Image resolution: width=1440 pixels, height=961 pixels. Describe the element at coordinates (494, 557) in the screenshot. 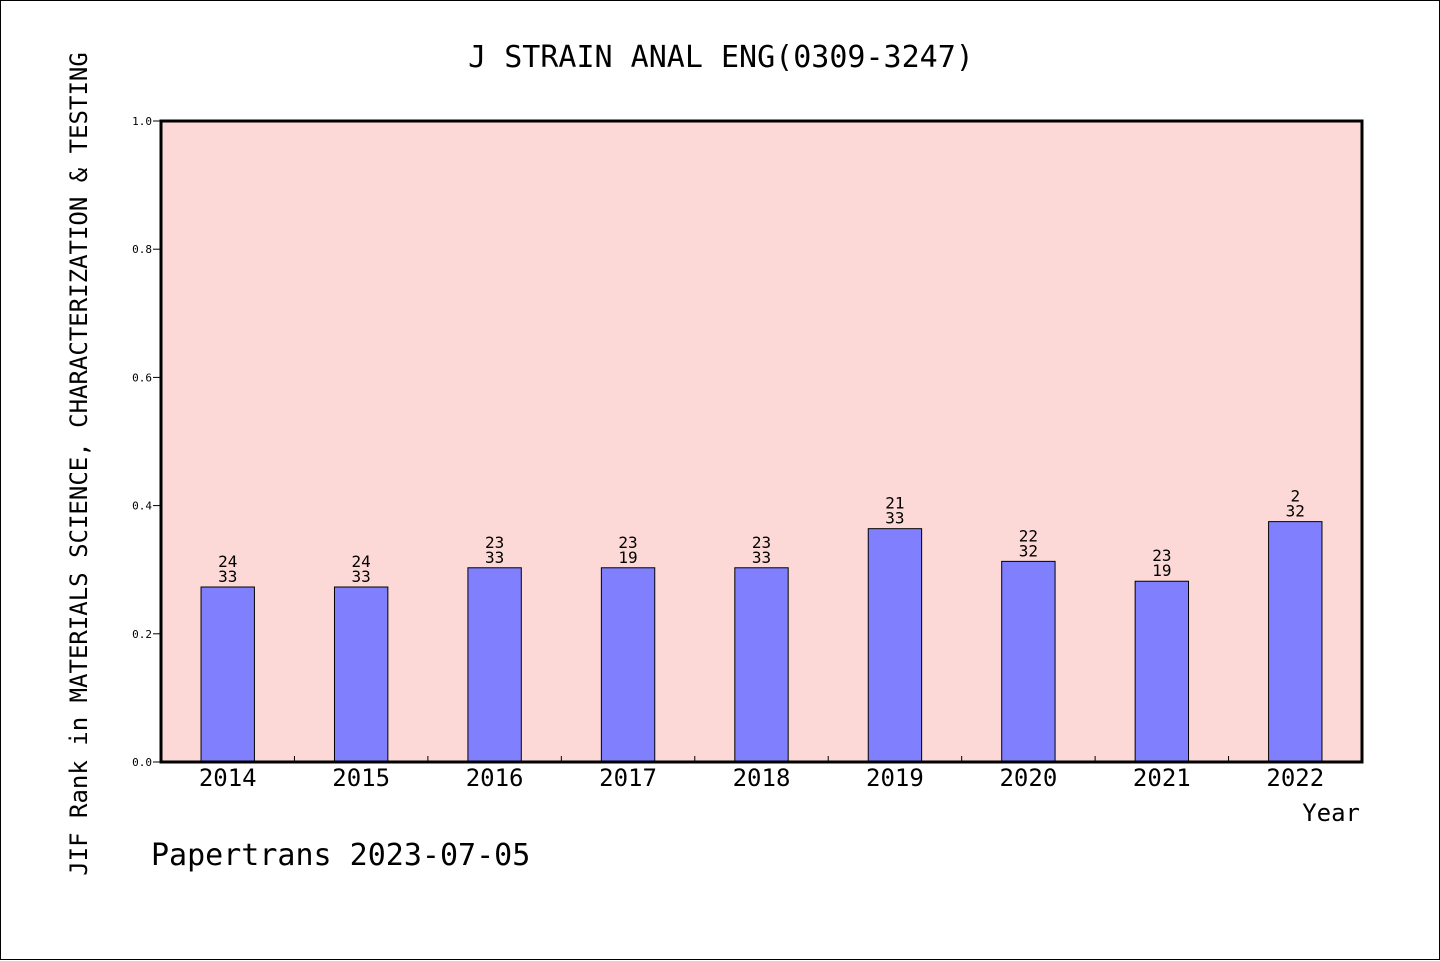

I see `bar-label-bottom-2016: 33` at that location.